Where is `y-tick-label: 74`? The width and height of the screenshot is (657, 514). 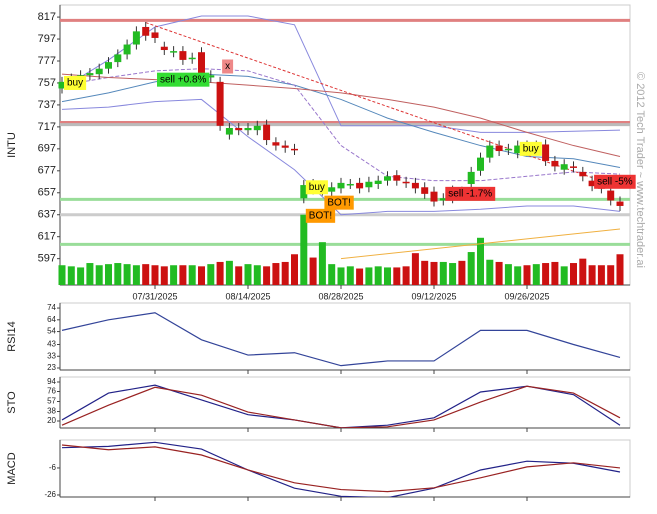
y-tick-label: 74 is located at coordinates (51, 307).